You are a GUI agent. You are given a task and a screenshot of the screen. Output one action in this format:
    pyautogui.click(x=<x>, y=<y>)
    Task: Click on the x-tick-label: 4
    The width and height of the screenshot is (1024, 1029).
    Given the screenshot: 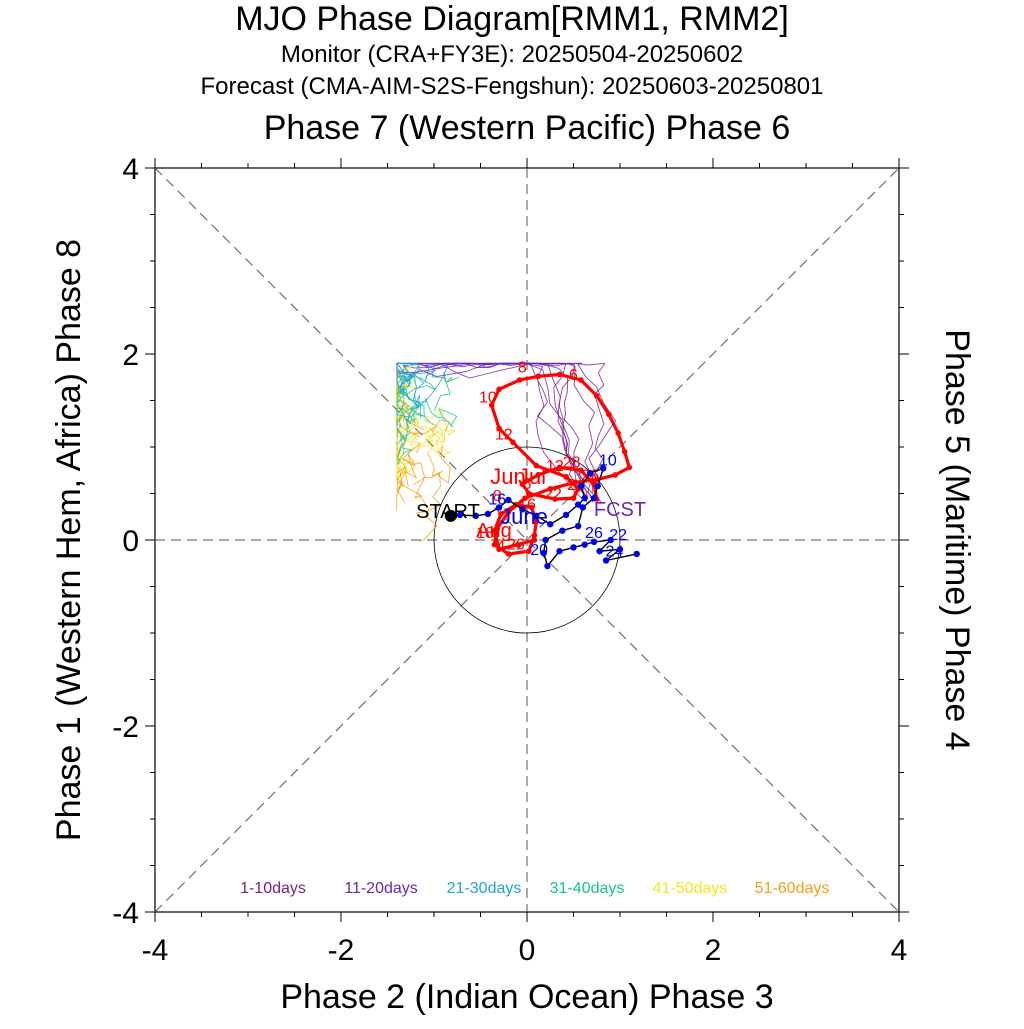 What is the action you would take?
    pyautogui.click(x=899, y=950)
    